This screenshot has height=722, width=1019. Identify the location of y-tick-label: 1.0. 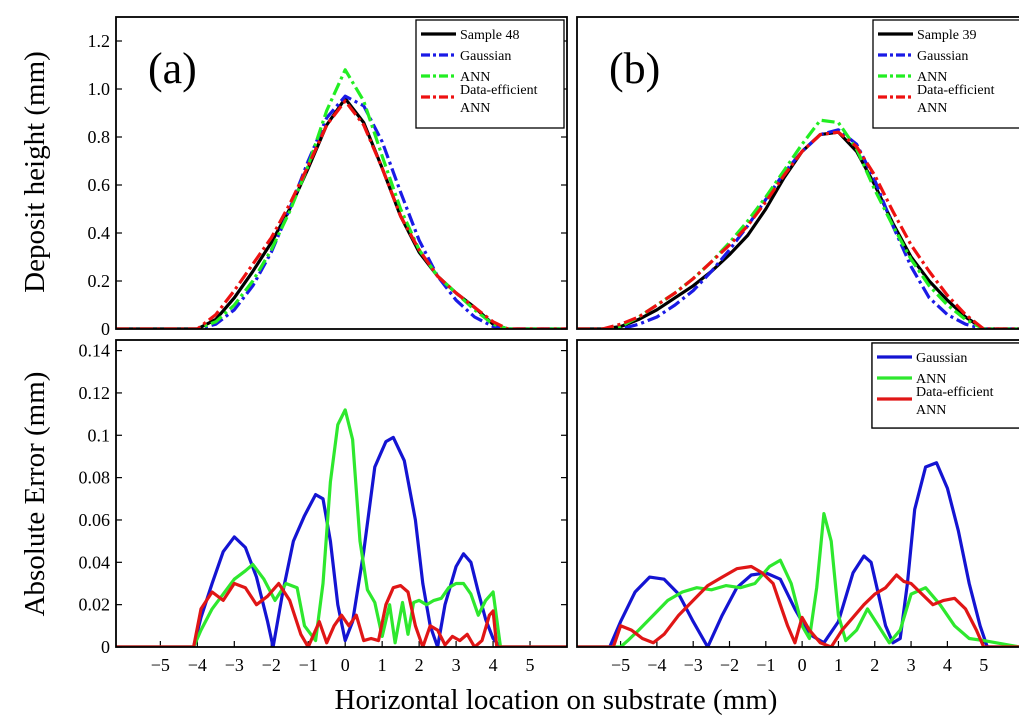
(99, 89).